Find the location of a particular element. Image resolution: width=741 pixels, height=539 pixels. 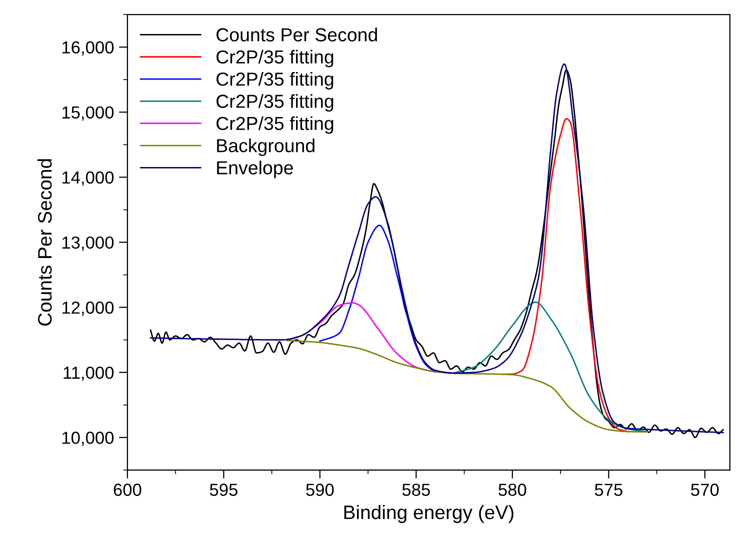

x-tick-label: 585 is located at coordinates (416, 490).